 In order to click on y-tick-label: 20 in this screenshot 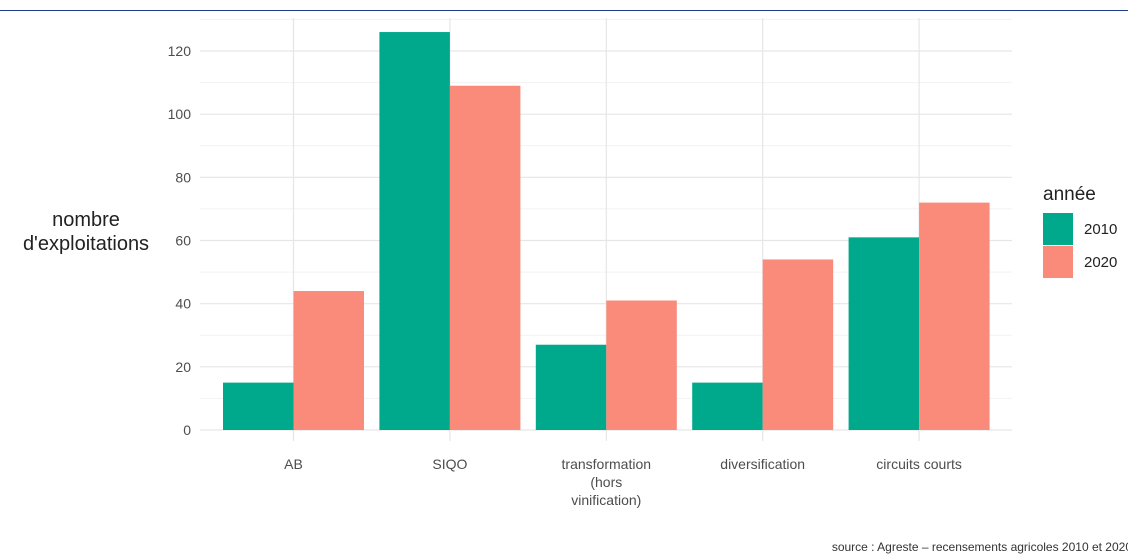, I will do `click(183, 367)`.